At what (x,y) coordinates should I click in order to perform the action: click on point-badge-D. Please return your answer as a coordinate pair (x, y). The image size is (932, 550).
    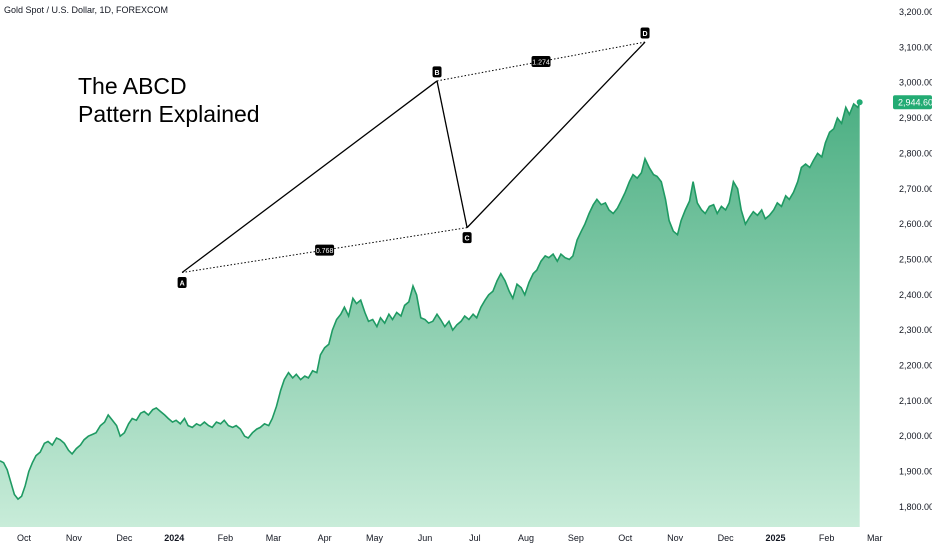
    Looking at the image, I should click on (645, 33).